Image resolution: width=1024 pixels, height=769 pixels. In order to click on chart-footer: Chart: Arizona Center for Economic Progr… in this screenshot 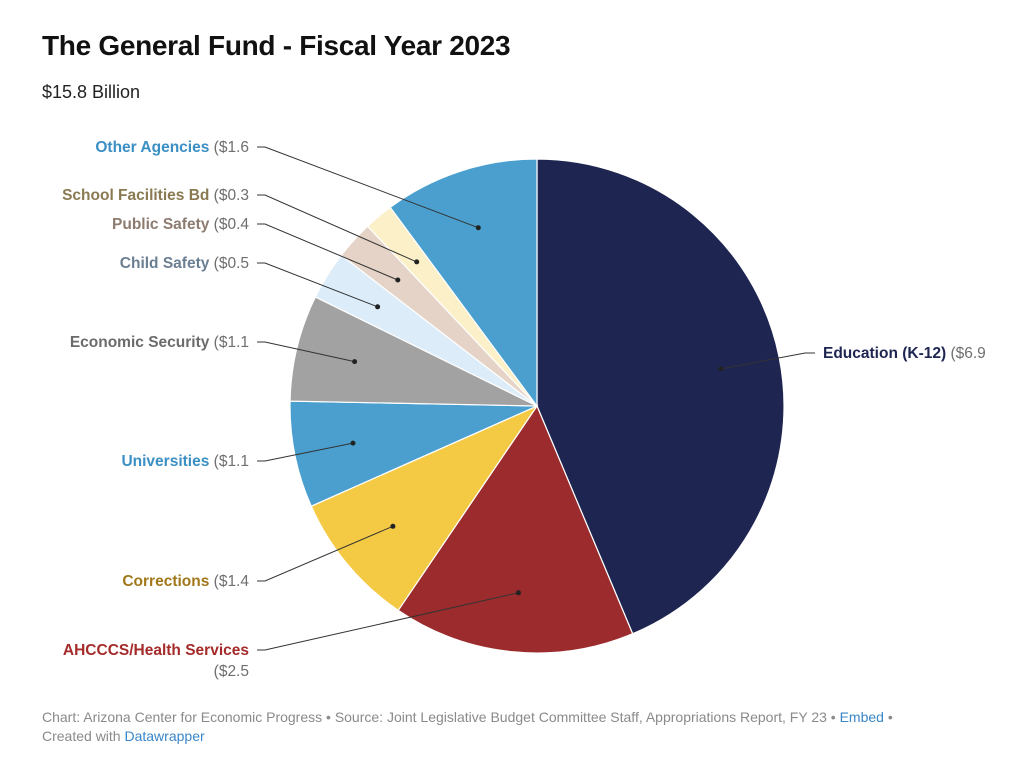, I will do `click(522, 727)`.